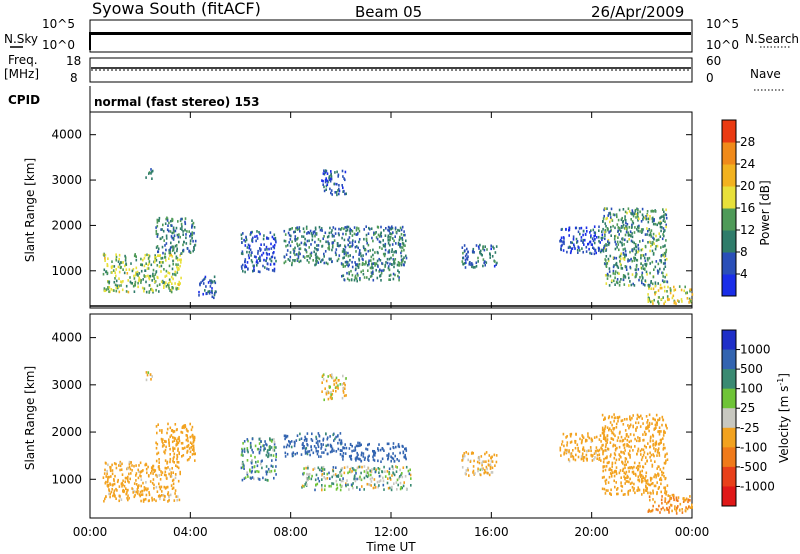 The image size is (800, 554). What do you see at coordinates (30, 210) in the screenshot?
I see `power-y-axis-label: Slant Range [km]` at bounding box center [30, 210].